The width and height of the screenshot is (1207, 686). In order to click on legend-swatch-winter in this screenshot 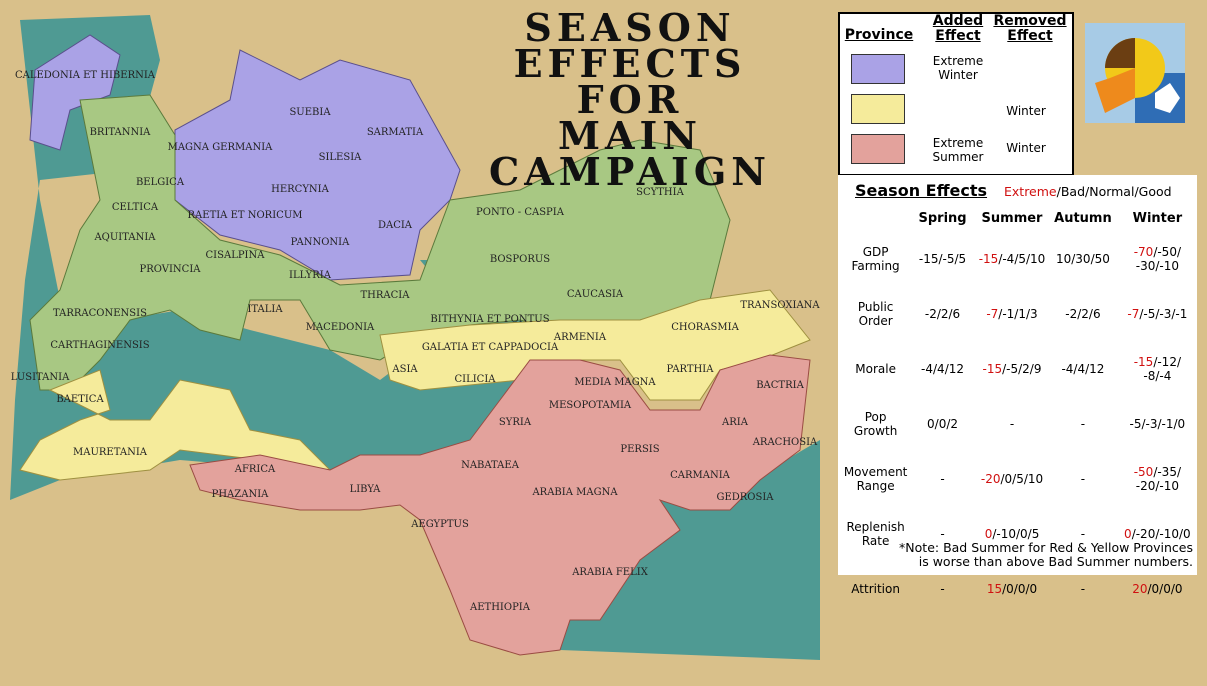, I will do `click(878, 109)`.